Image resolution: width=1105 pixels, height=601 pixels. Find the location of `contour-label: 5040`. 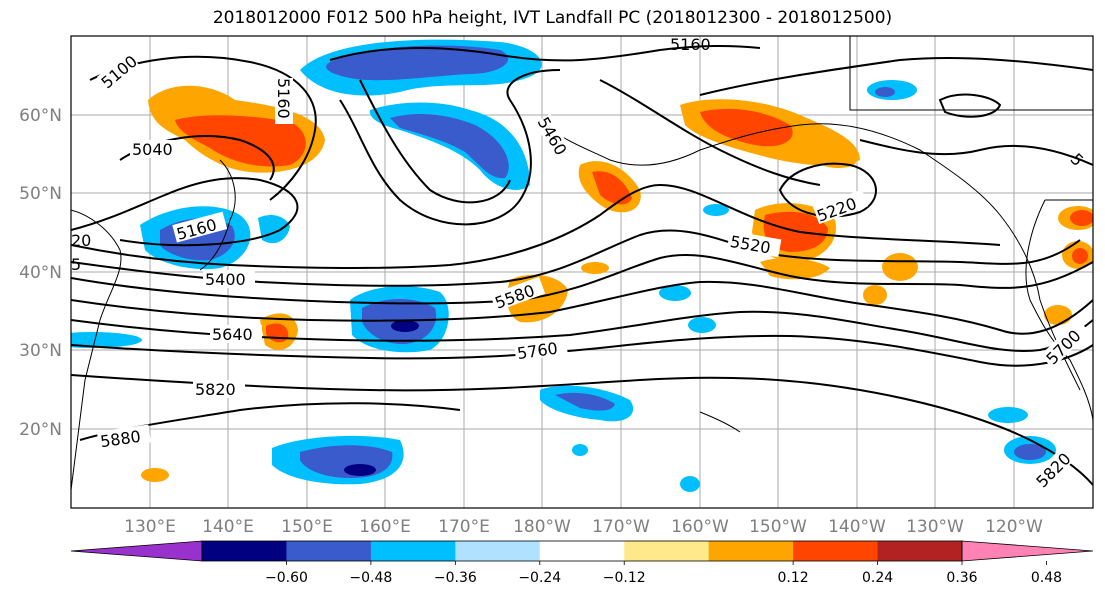

contour-label: 5040 is located at coordinates (152, 149).